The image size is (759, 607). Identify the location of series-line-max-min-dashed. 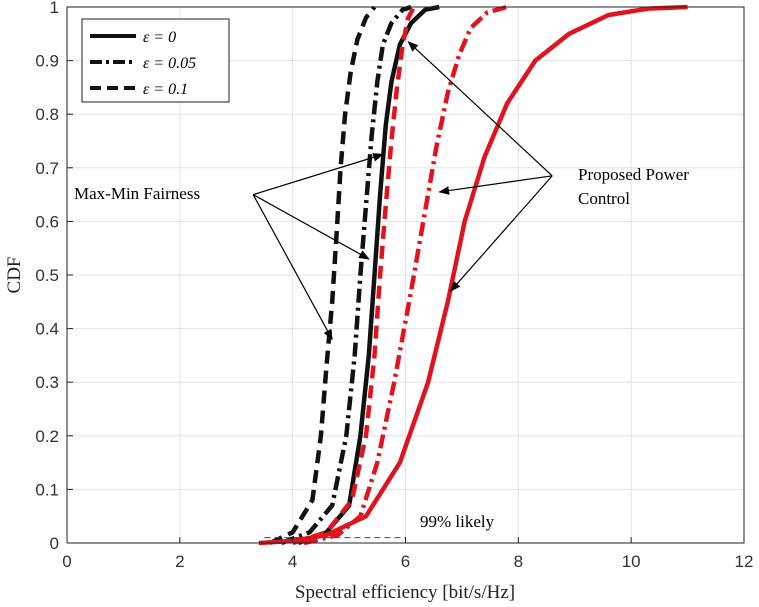
(323, 275).